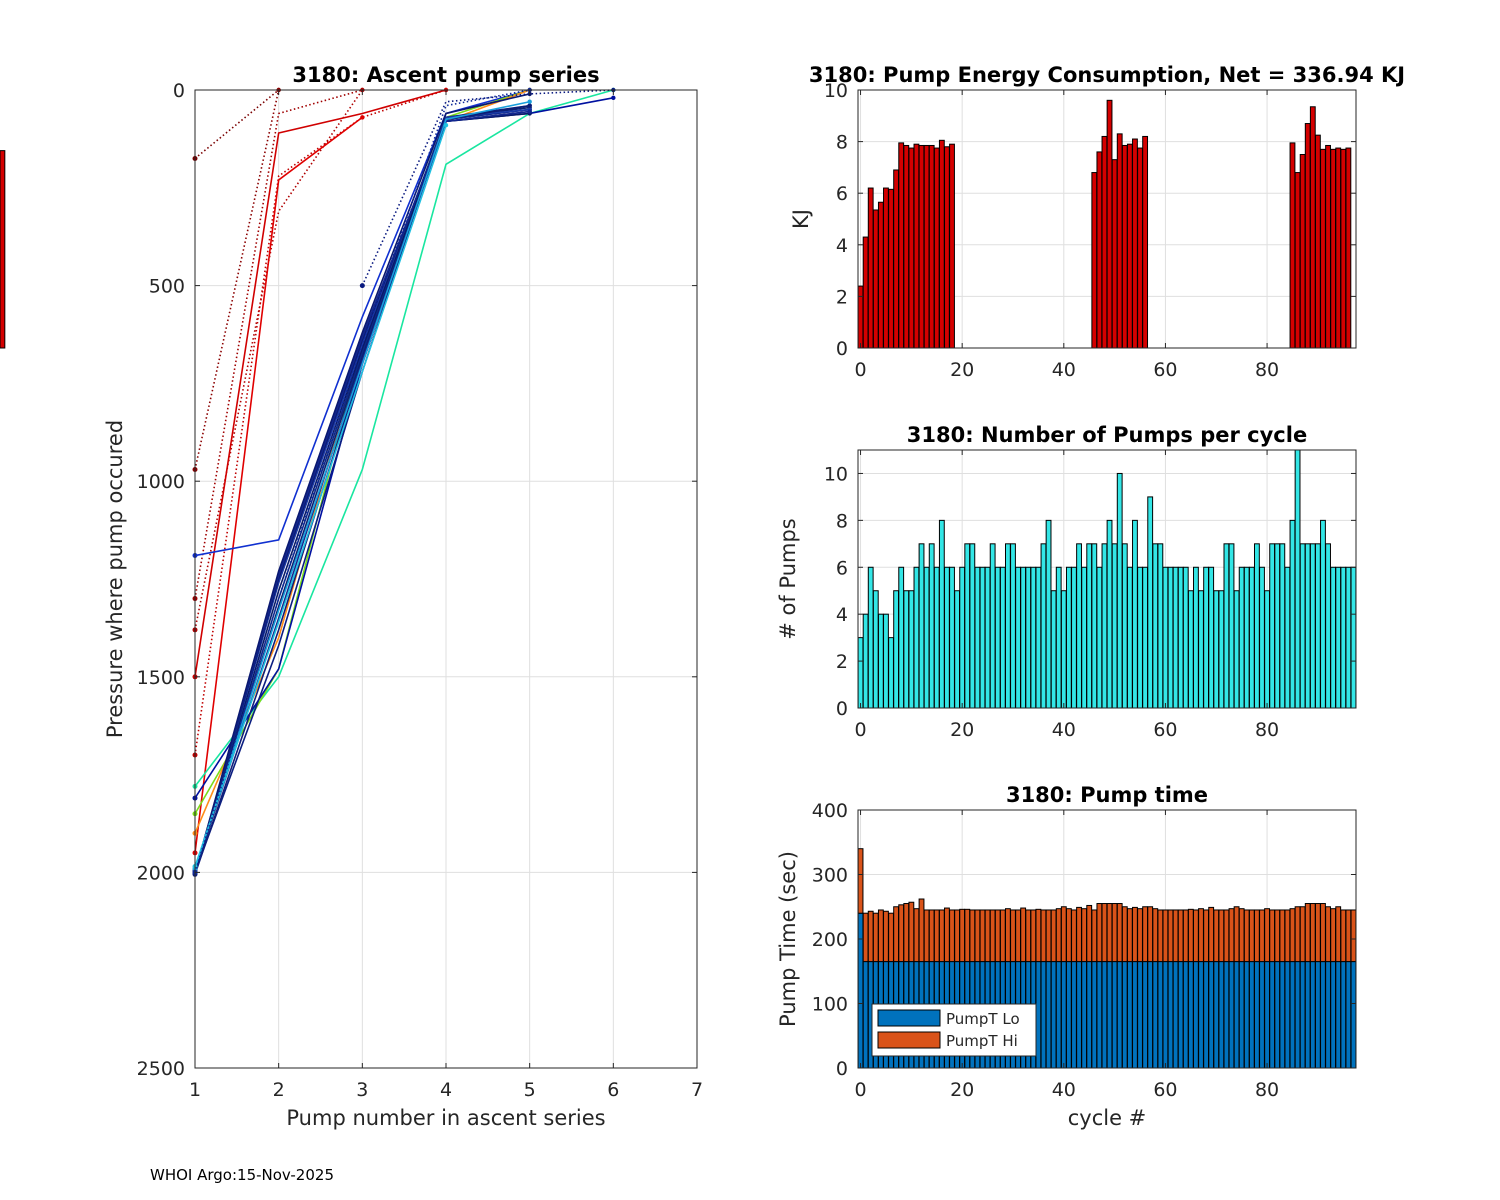  What do you see at coordinates (530, 1090) in the screenshot?
I see `x-tick-label: 5` at bounding box center [530, 1090].